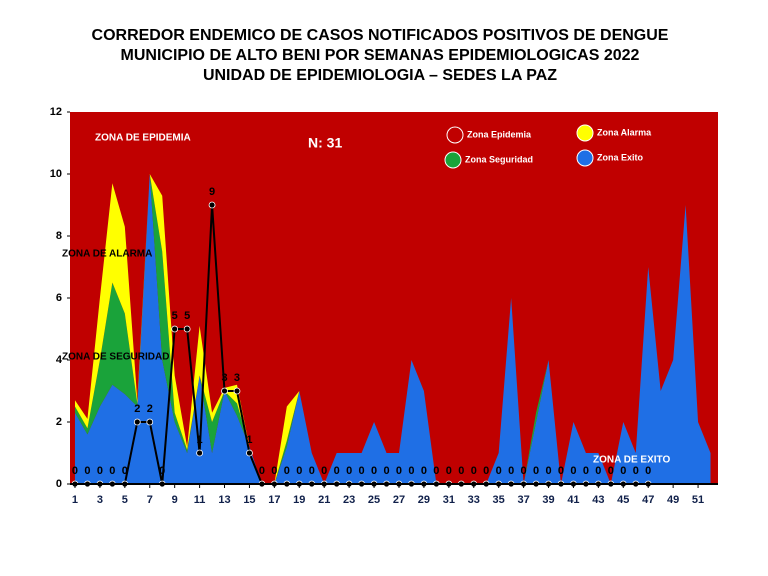 Image resolution: width=768 pixels, height=576 pixels. I want to click on x-tick-label: 25, so click(374, 500).